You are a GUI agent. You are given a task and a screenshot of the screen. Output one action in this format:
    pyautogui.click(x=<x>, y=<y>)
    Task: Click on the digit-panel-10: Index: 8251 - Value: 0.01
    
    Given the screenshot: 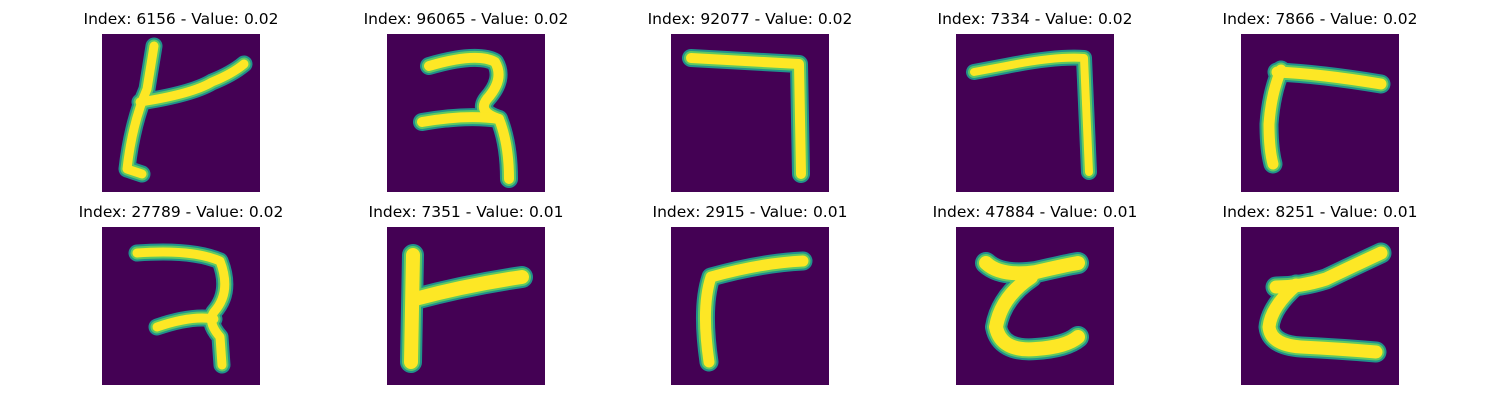 What is the action you would take?
    pyautogui.click(x=1320, y=294)
    